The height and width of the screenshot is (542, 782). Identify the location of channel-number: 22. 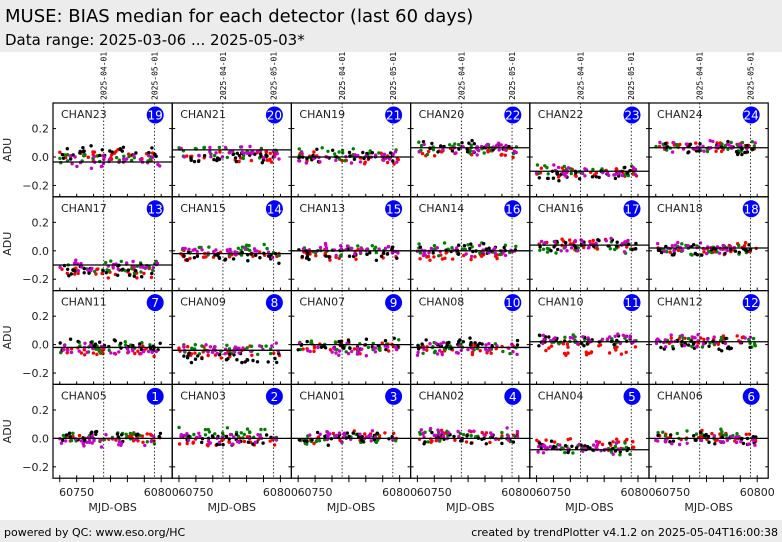
(512, 116).